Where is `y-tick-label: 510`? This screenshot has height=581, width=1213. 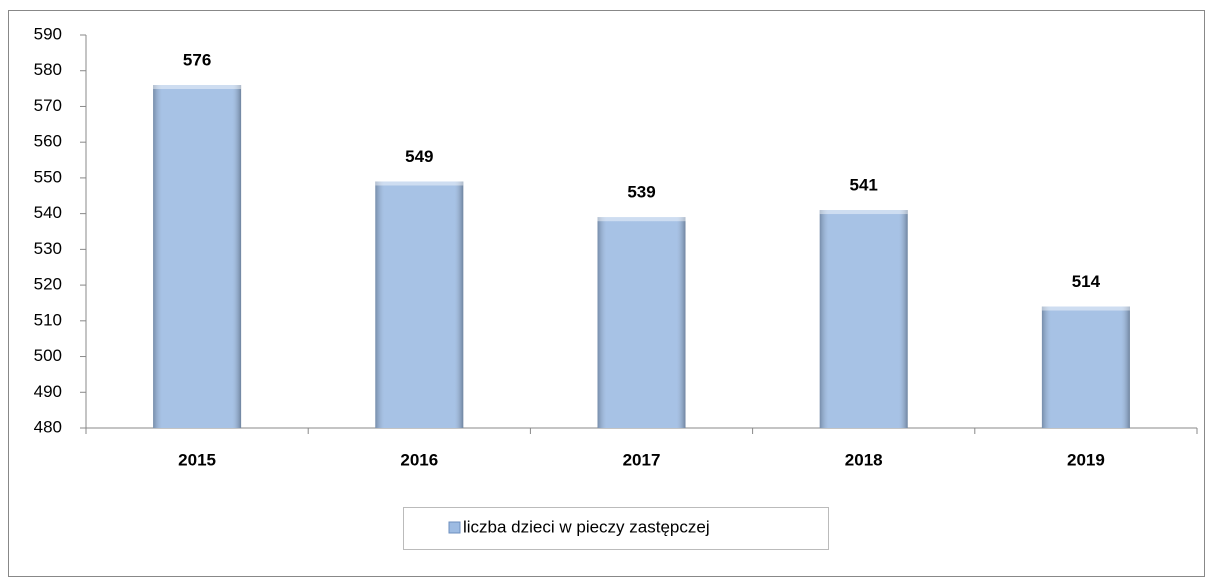
y-tick-label: 510 is located at coordinates (48, 319).